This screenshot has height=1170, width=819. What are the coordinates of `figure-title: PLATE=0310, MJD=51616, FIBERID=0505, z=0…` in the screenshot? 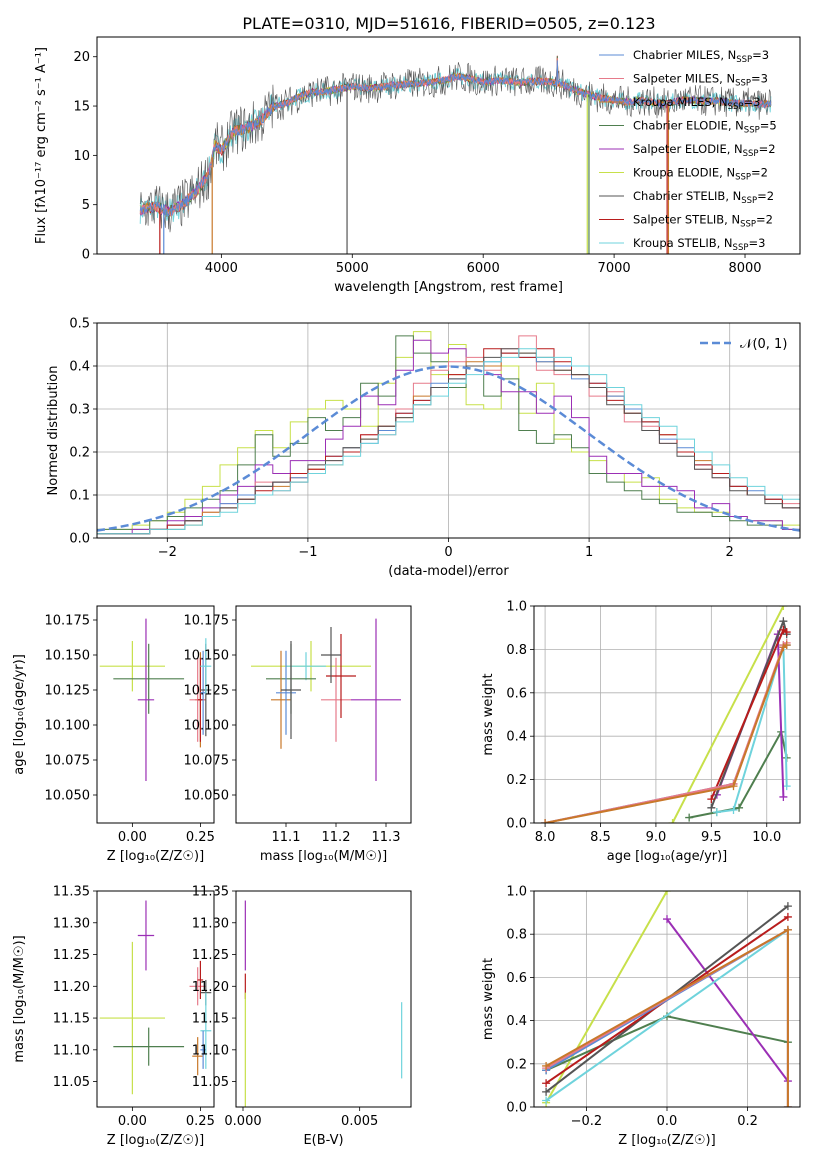 It's located at (448, 23).